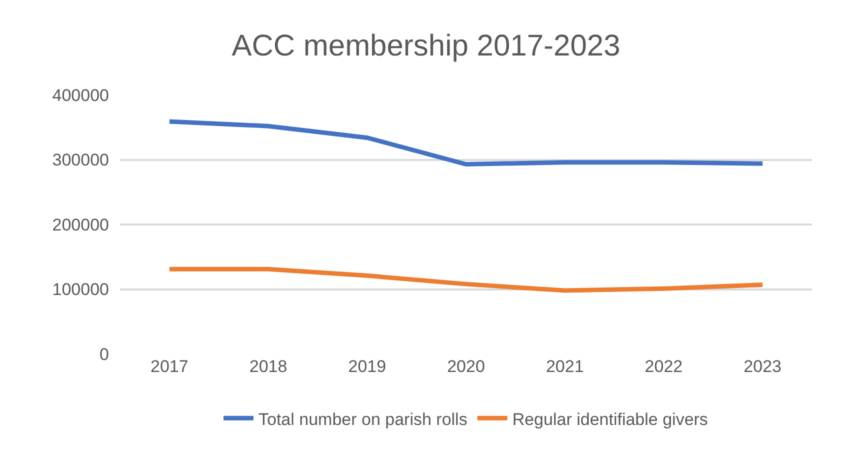 The image size is (852, 449). What do you see at coordinates (363, 419) in the screenshot?
I see `legend-label: Total number on parish rolls` at bounding box center [363, 419].